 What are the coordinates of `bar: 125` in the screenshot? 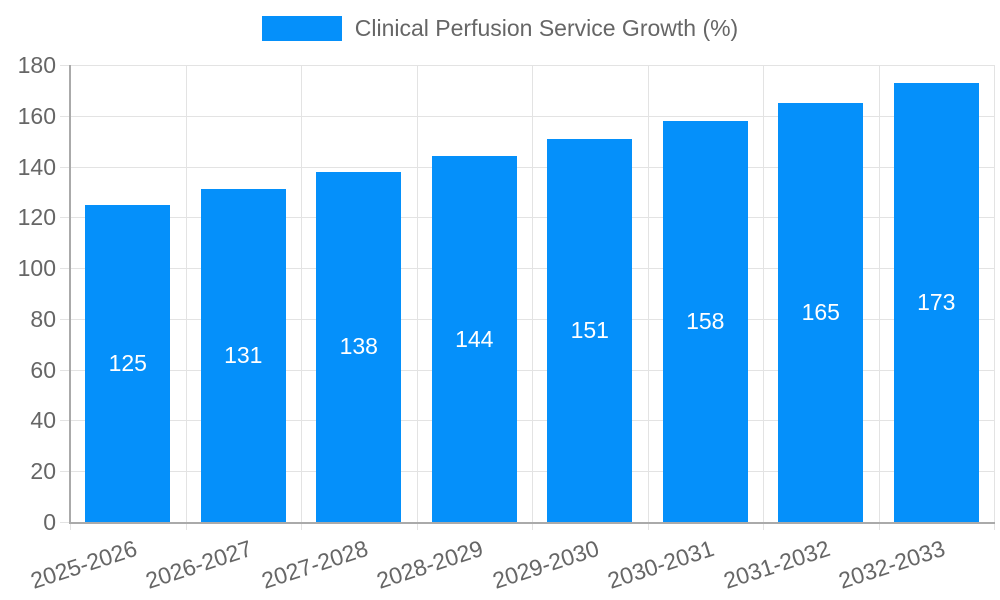 It's located at (128, 363).